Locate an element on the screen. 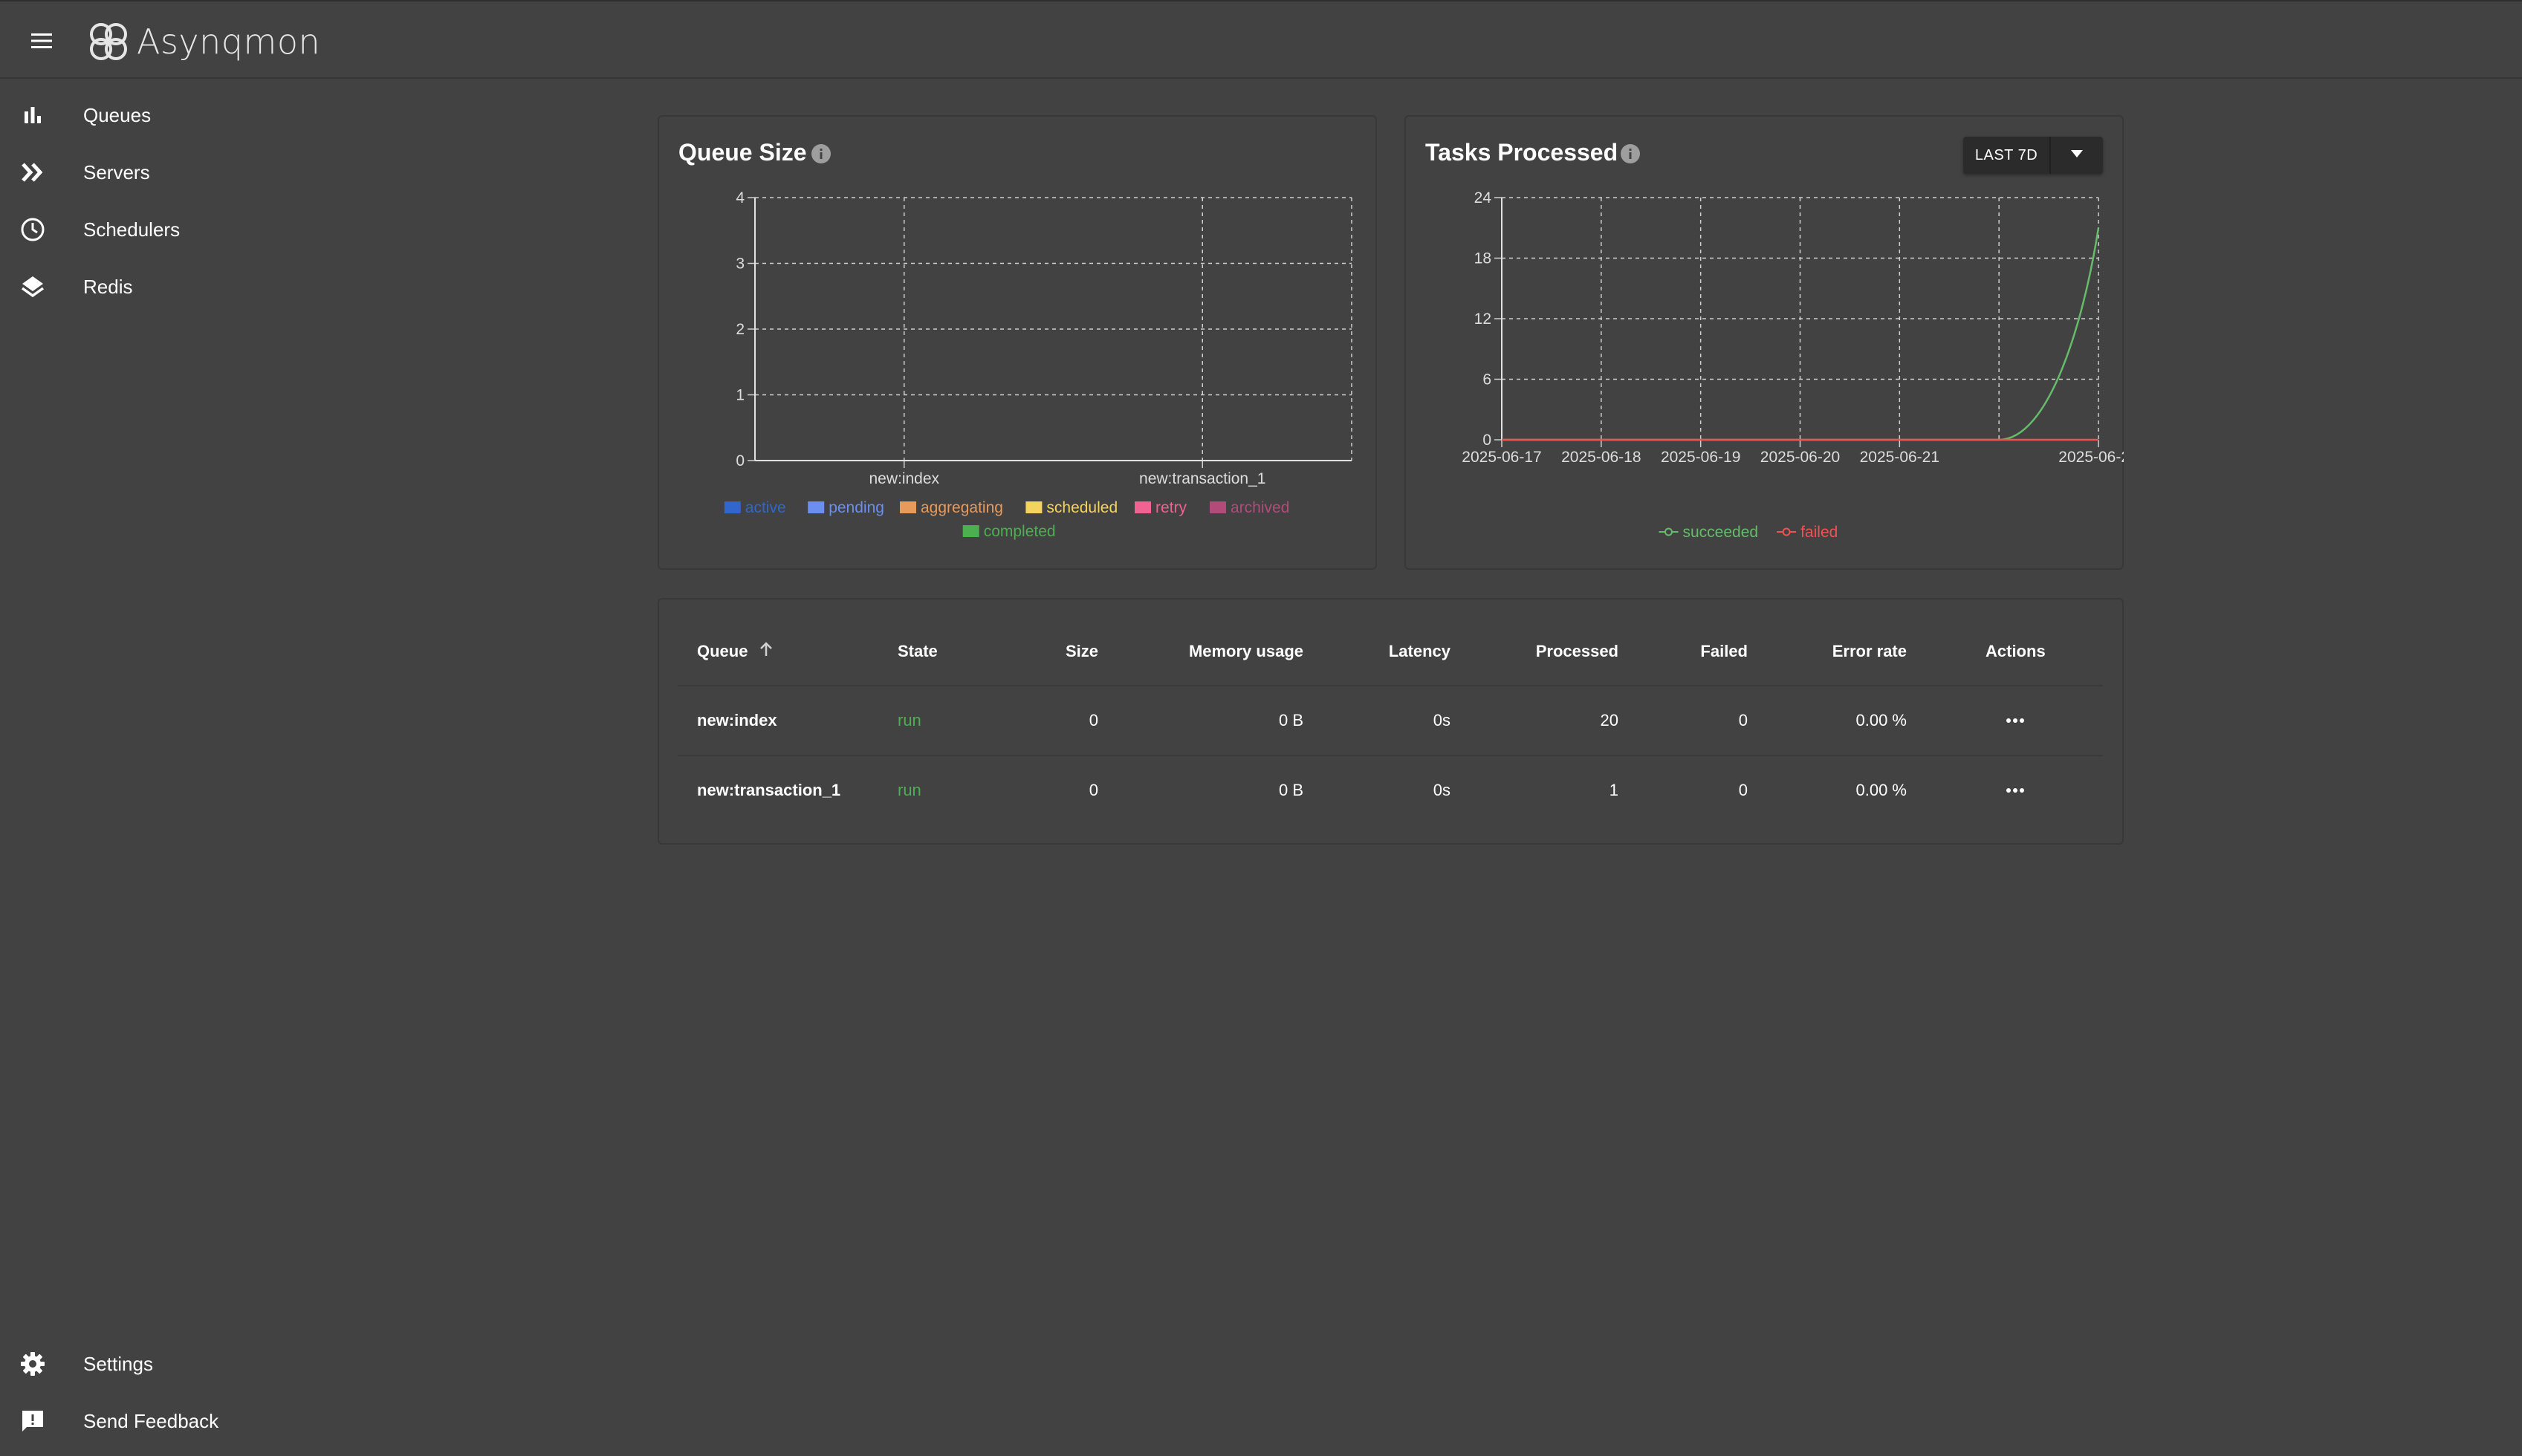 This screenshot has width=2522, height=1456. sidebar-item-label: Servers is located at coordinates (116, 172).